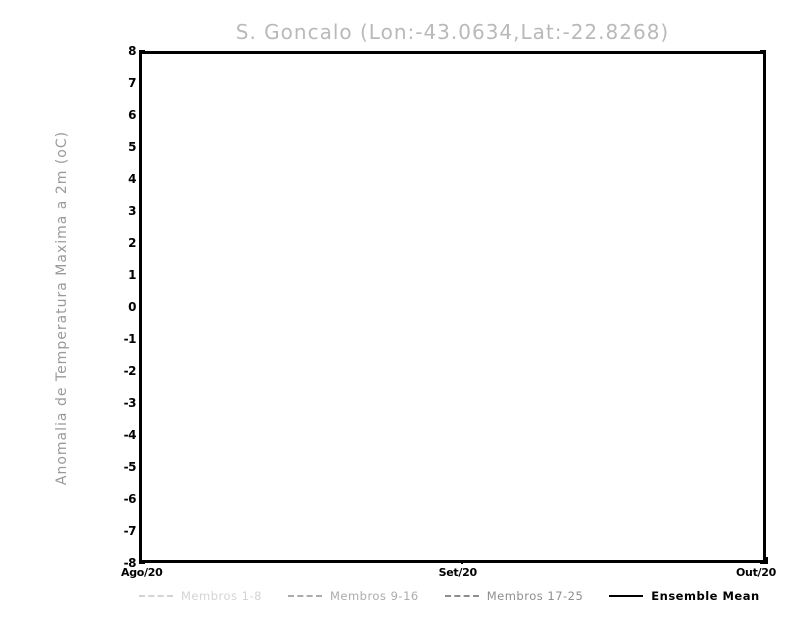  I want to click on chart-title: S. Goncalo (Lon:-43.0634,Lat:-22.8268), so click(452, 32).